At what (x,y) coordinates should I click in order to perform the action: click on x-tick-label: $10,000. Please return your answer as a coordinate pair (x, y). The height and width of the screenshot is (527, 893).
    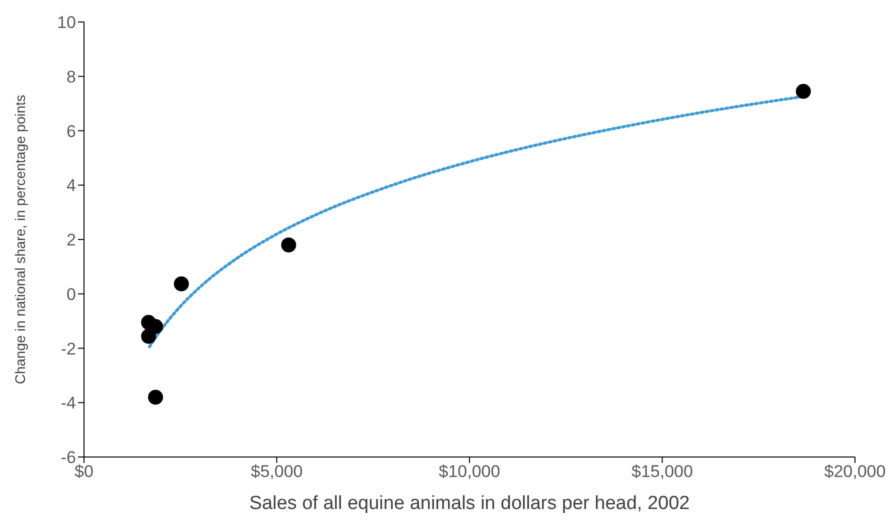
    Looking at the image, I should click on (469, 472).